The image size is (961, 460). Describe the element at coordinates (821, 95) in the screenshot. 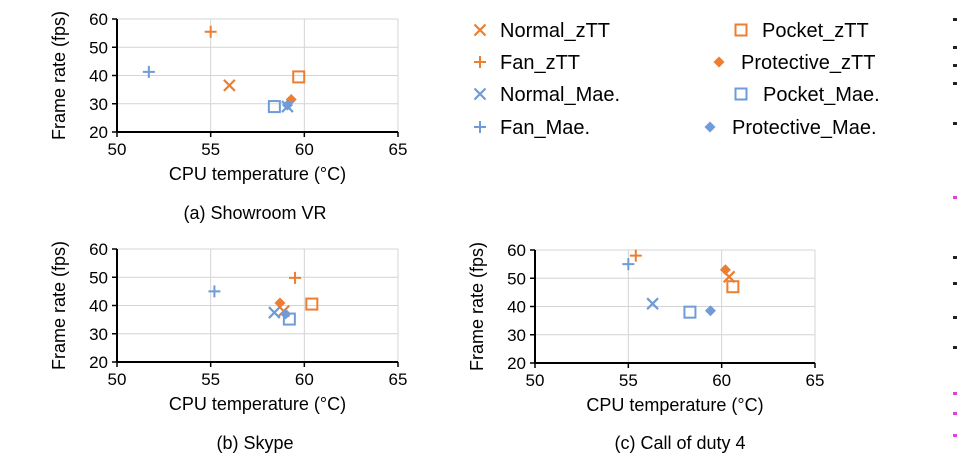

I see `legend-label: Pocket_Mae.` at that location.